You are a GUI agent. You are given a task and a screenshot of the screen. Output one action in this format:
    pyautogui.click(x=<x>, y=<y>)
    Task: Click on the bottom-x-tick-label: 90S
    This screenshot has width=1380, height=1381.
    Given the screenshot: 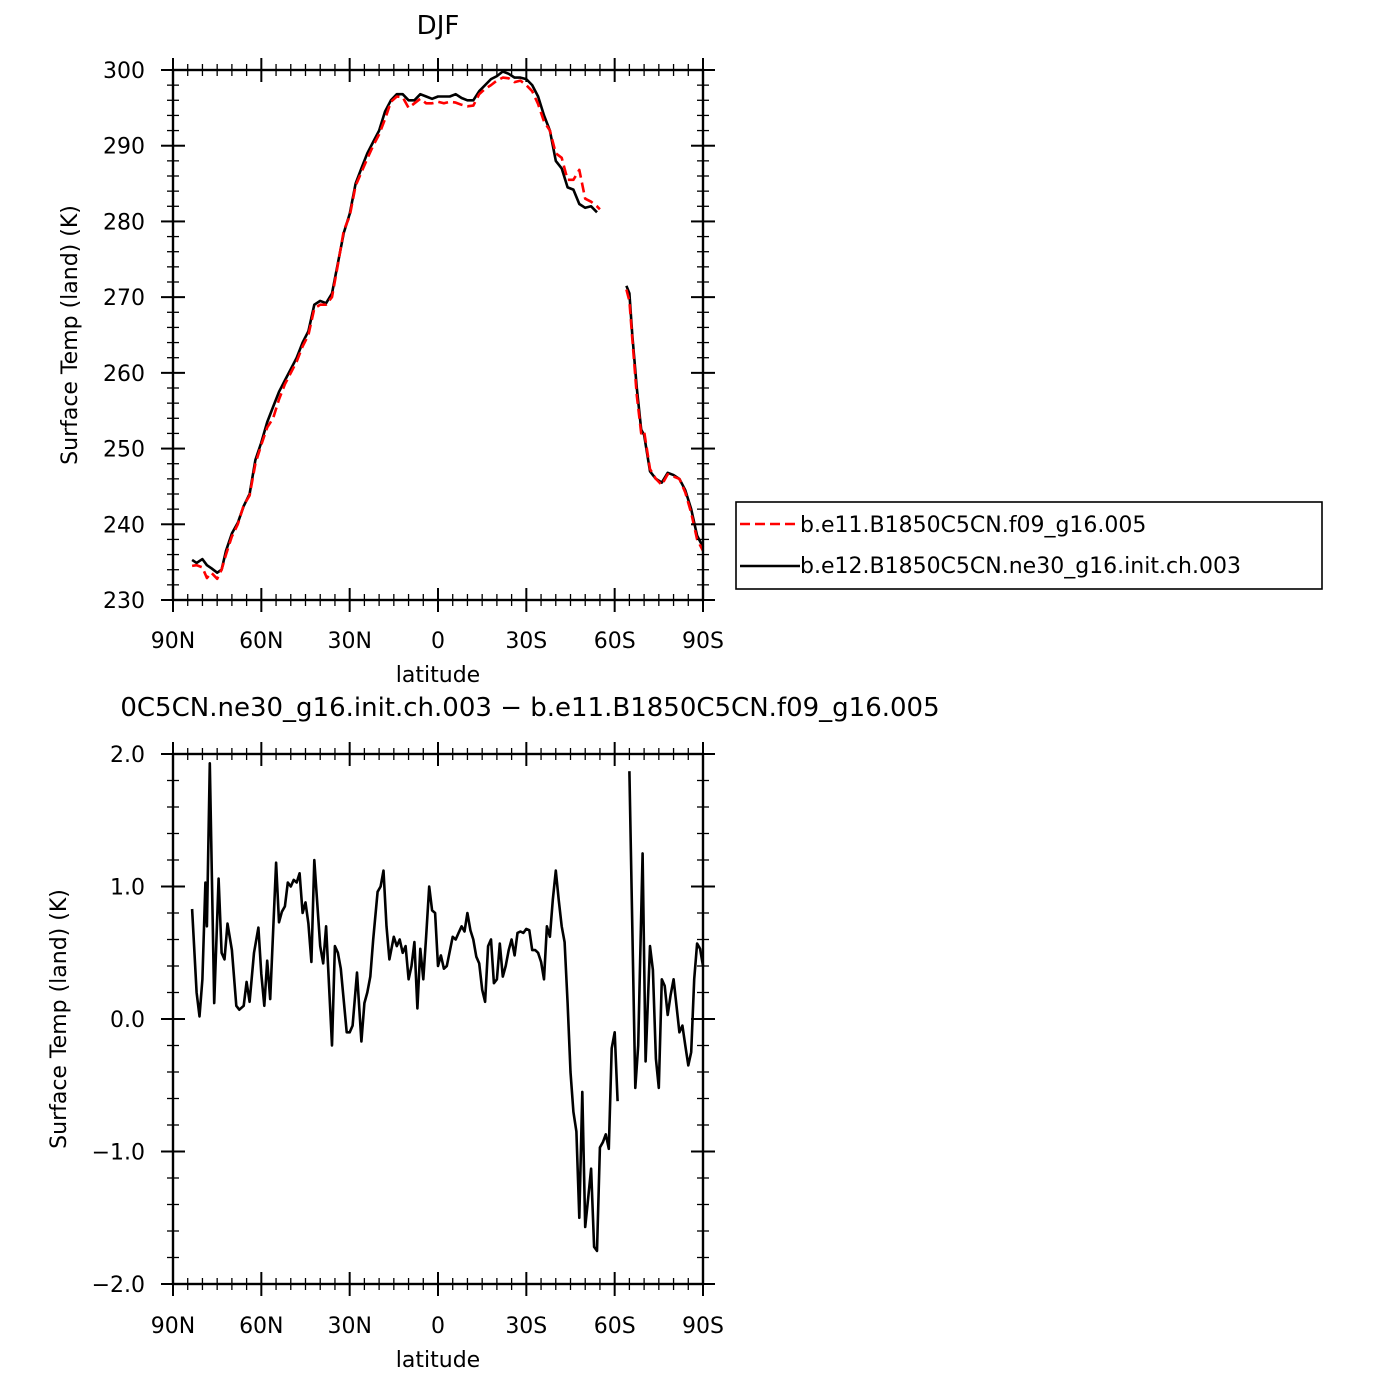 What is the action you would take?
    pyautogui.click(x=703, y=1326)
    